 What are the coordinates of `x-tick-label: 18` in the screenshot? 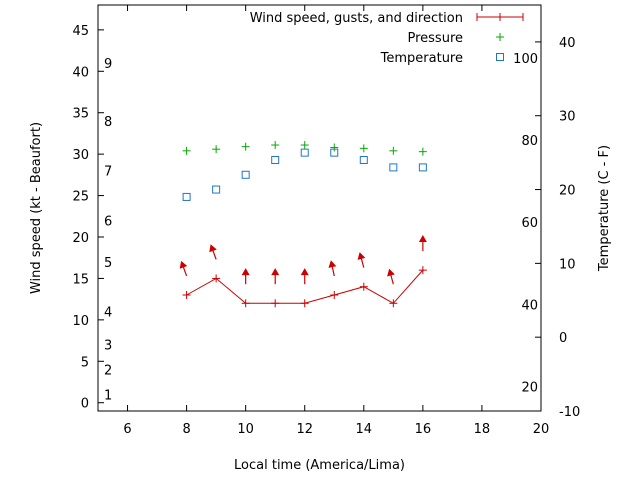 It's located at (482, 429).